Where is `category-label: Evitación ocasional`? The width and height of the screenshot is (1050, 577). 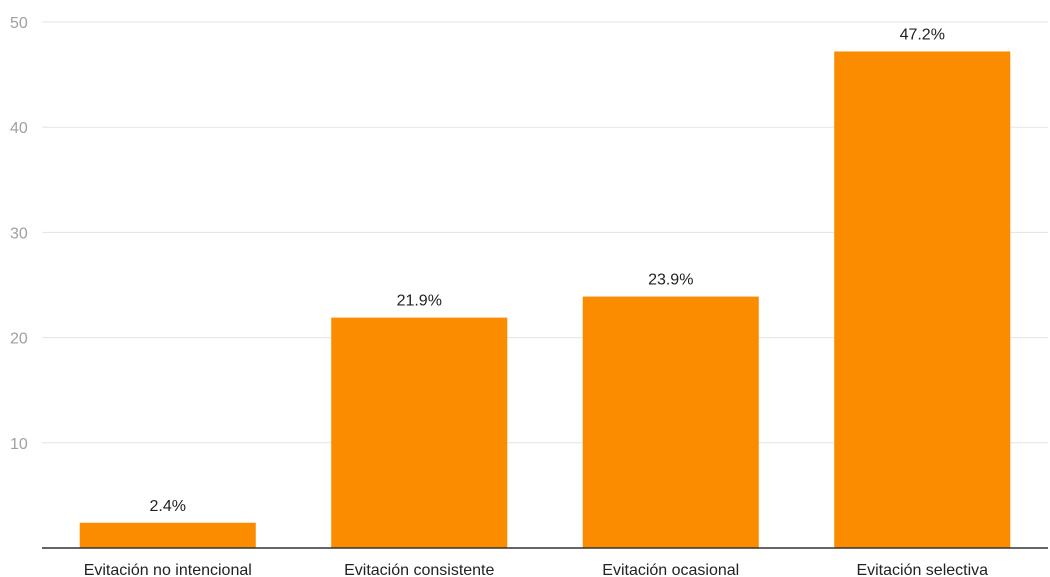 category-label: Evitación ocasional is located at coordinates (670, 569).